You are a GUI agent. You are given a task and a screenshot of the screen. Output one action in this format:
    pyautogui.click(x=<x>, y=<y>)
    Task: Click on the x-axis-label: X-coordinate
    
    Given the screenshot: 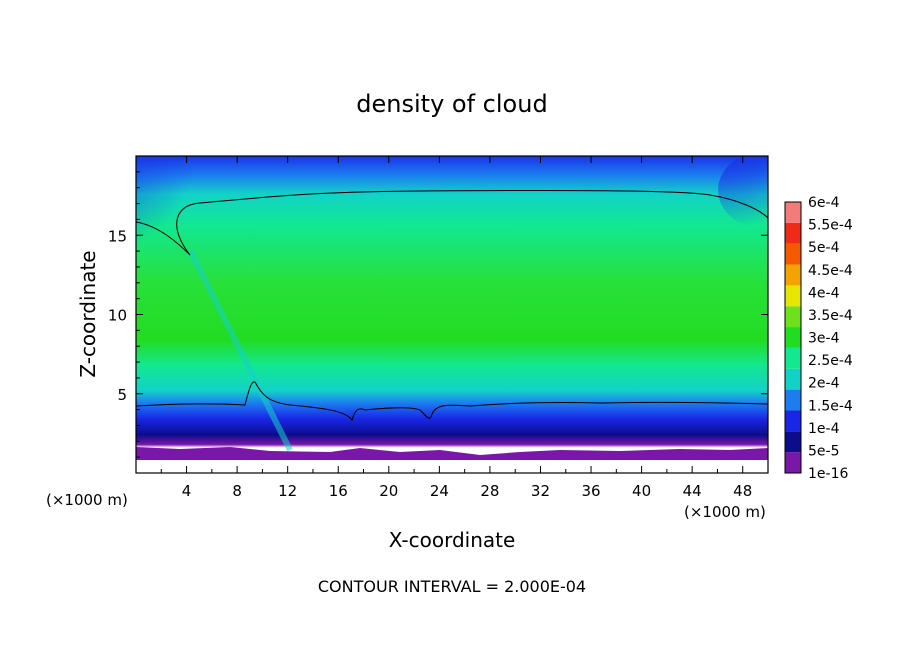 What is the action you would take?
    pyautogui.click(x=452, y=540)
    